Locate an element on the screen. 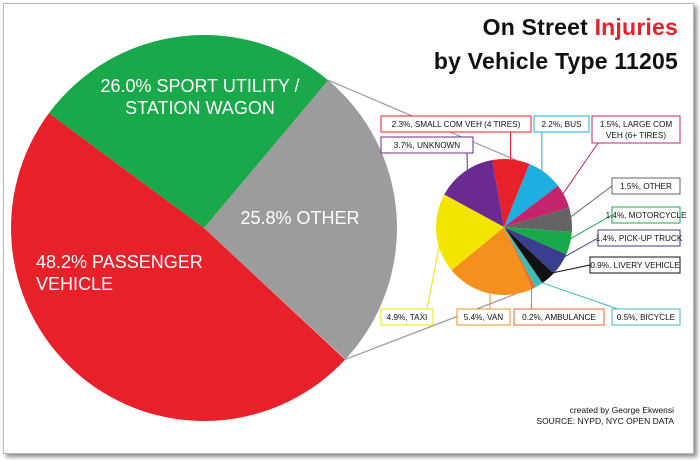 The width and height of the screenshot is (700, 460). callout-bicycle: 0.5%, BICYCLE is located at coordinates (646, 317).